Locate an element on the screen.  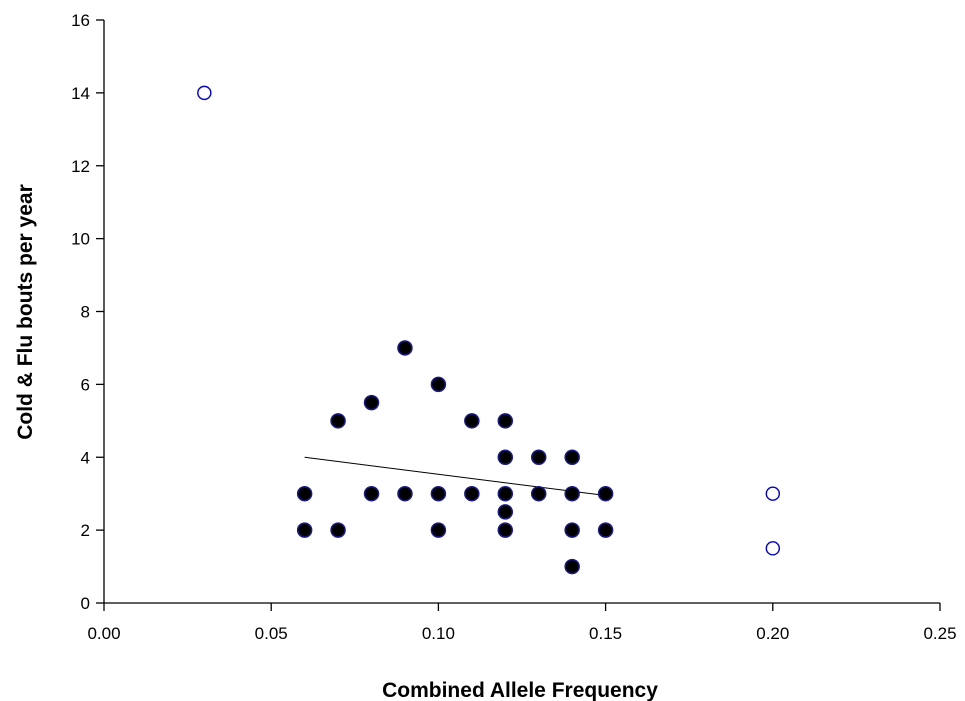
y-tick-label: 12 is located at coordinates (80, 166).